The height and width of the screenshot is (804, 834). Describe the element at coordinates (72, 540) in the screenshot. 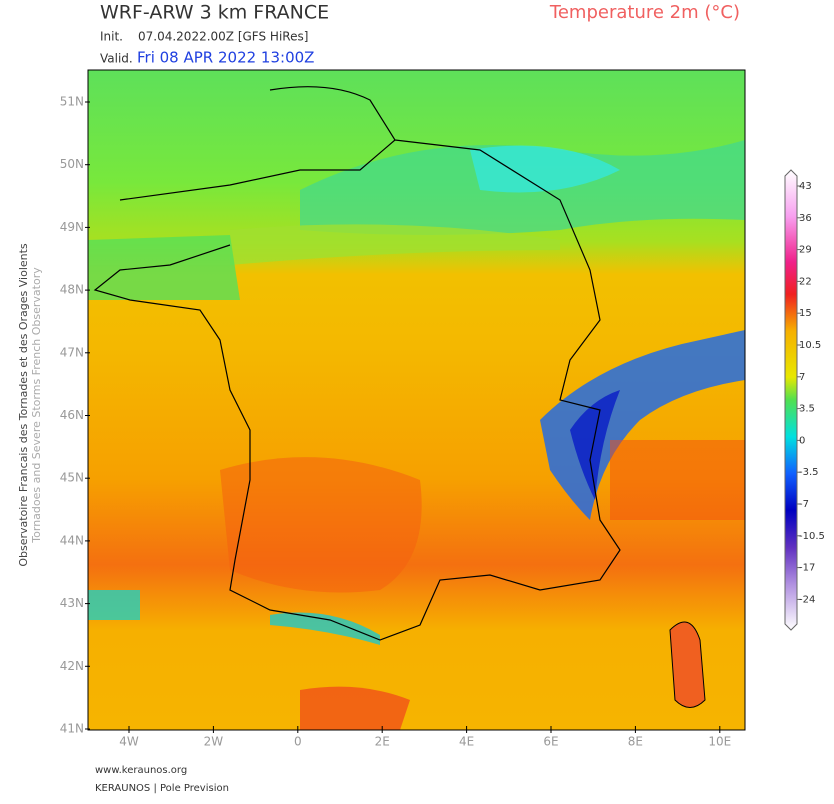

I see `lat-label: 44N` at that location.